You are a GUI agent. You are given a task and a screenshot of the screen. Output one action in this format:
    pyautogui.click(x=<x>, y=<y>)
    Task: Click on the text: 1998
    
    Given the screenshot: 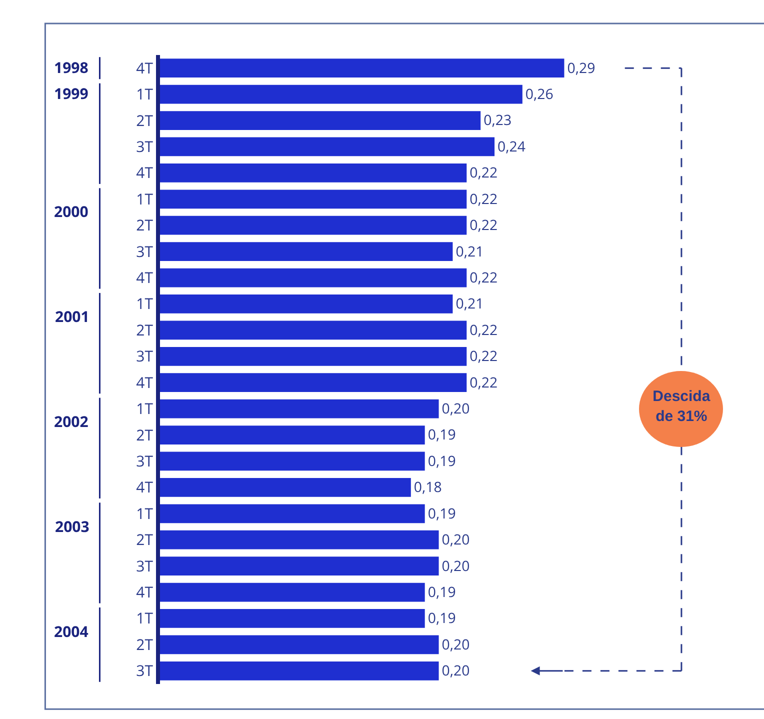 What is the action you would take?
    pyautogui.click(x=71, y=68)
    